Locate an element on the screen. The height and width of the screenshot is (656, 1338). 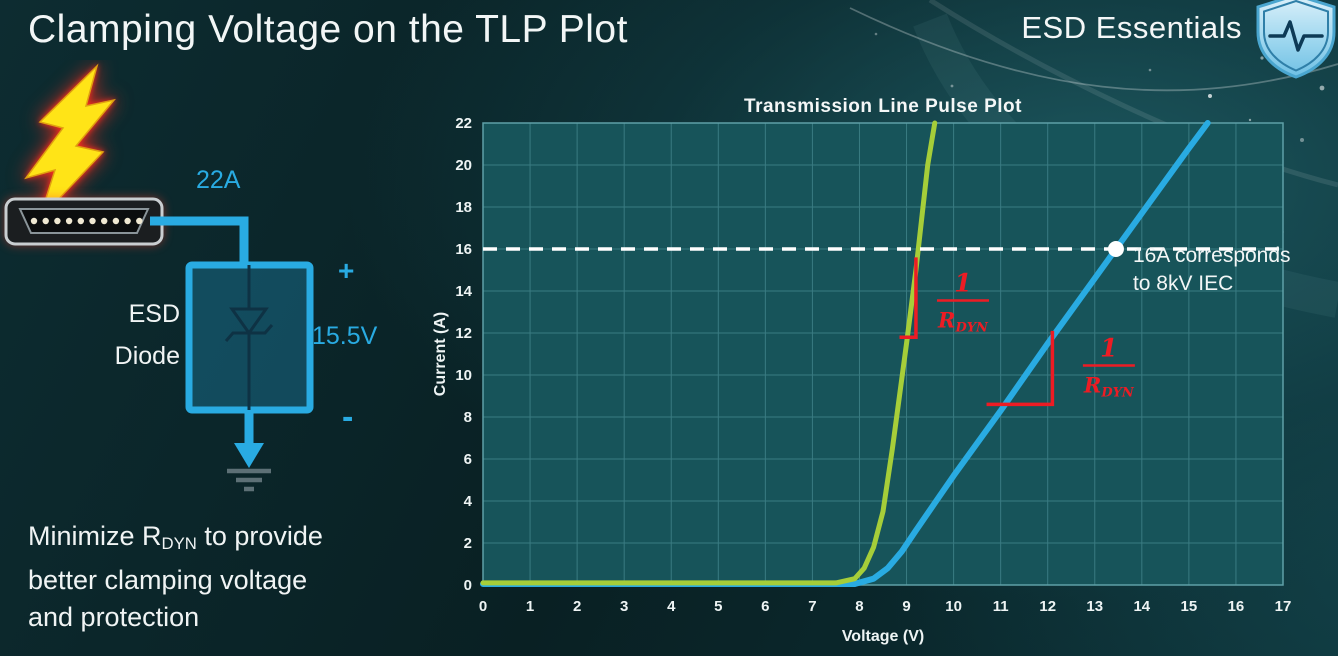
x-tick-label: 5 is located at coordinates (718, 606).